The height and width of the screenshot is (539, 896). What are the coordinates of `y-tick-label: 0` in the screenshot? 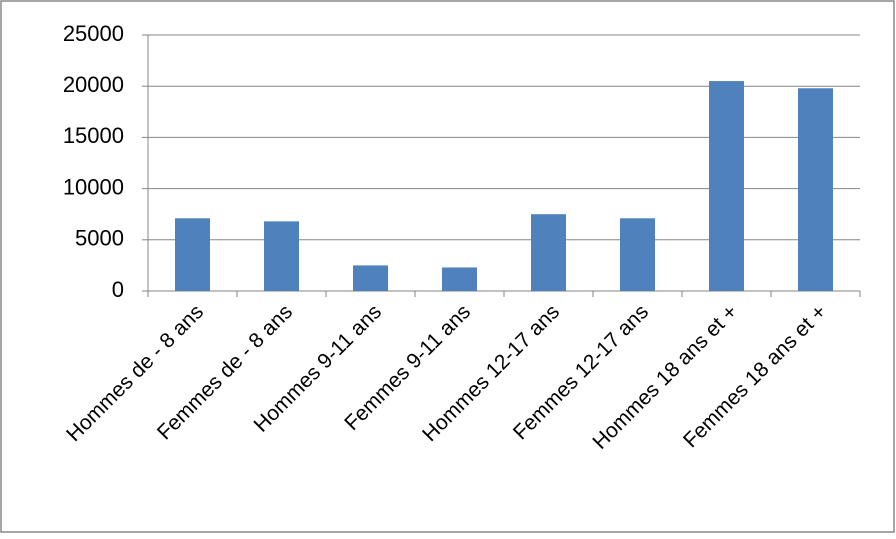 It's located at (118, 289).